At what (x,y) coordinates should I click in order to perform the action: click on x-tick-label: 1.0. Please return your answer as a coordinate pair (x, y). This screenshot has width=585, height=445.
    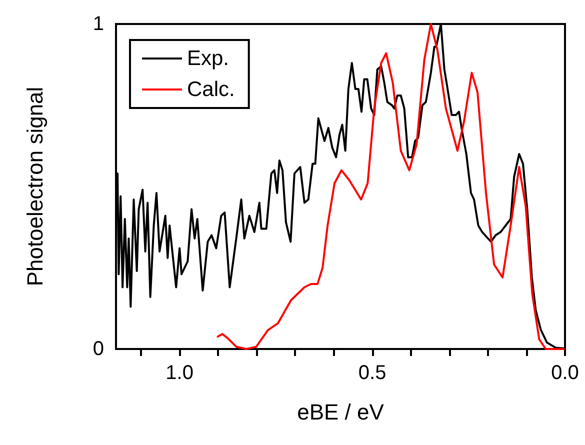
    Looking at the image, I should click on (180, 373).